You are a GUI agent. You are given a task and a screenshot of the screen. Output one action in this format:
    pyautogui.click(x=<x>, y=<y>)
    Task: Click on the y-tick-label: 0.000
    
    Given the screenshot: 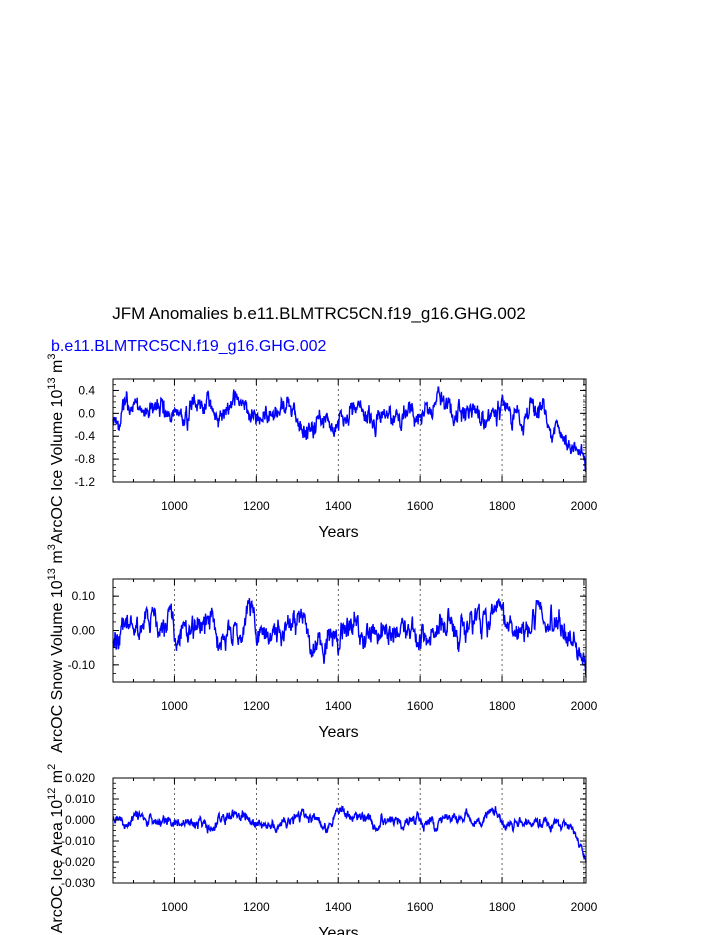 What is the action you would take?
    pyautogui.click(x=80, y=820)
    